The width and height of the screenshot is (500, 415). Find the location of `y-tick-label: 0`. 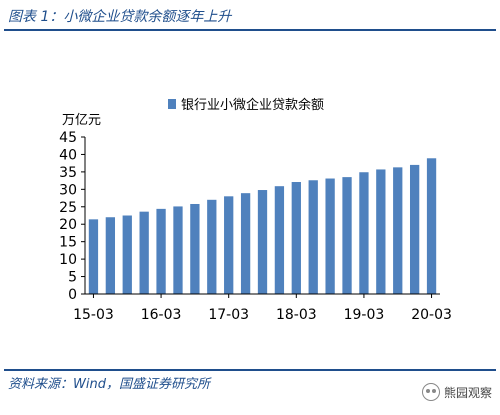

y-tick-label: 0 is located at coordinates (72, 295).